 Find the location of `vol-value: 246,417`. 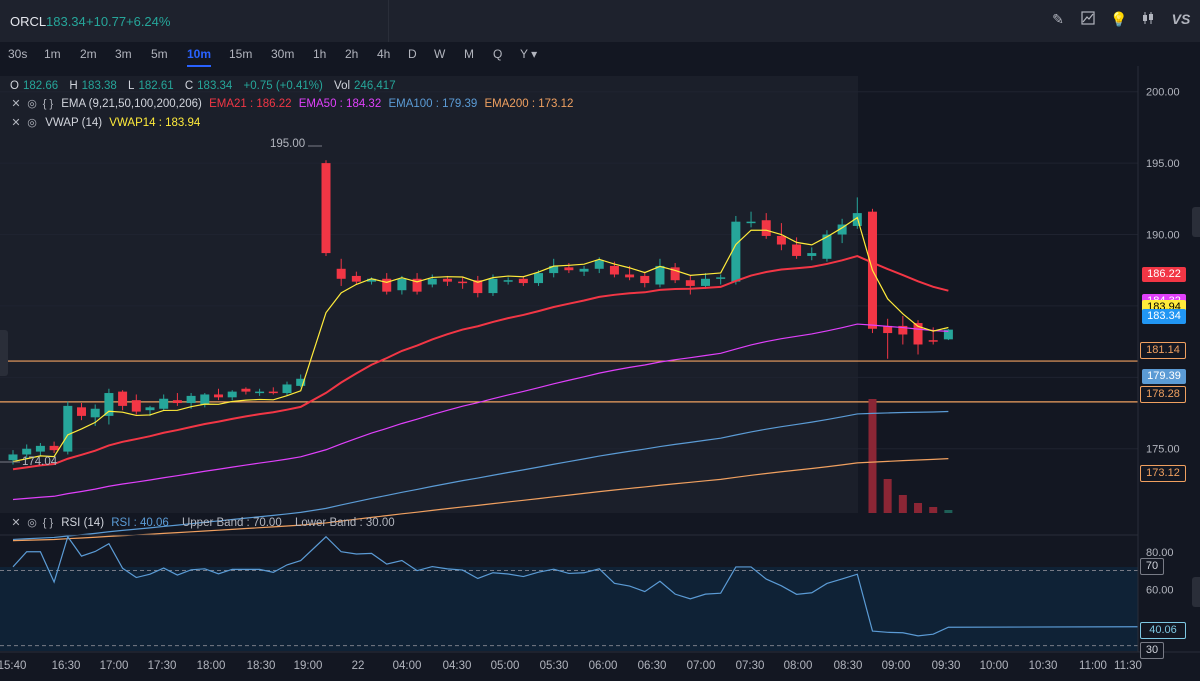

vol-value: 246,417 is located at coordinates (375, 86).